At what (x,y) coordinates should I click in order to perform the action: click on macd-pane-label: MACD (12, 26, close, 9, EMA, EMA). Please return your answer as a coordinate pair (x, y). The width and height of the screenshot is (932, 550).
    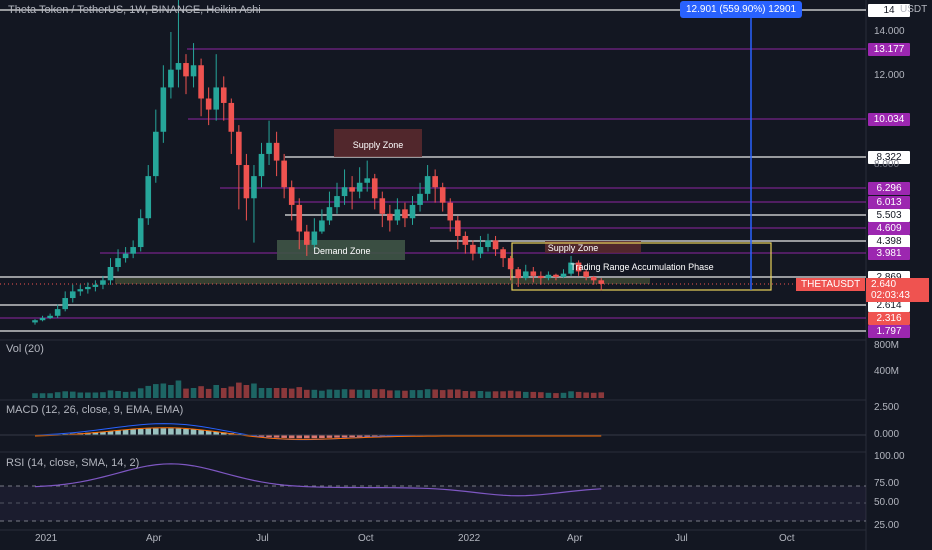
    Looking at the image, I should click on (95, 410).